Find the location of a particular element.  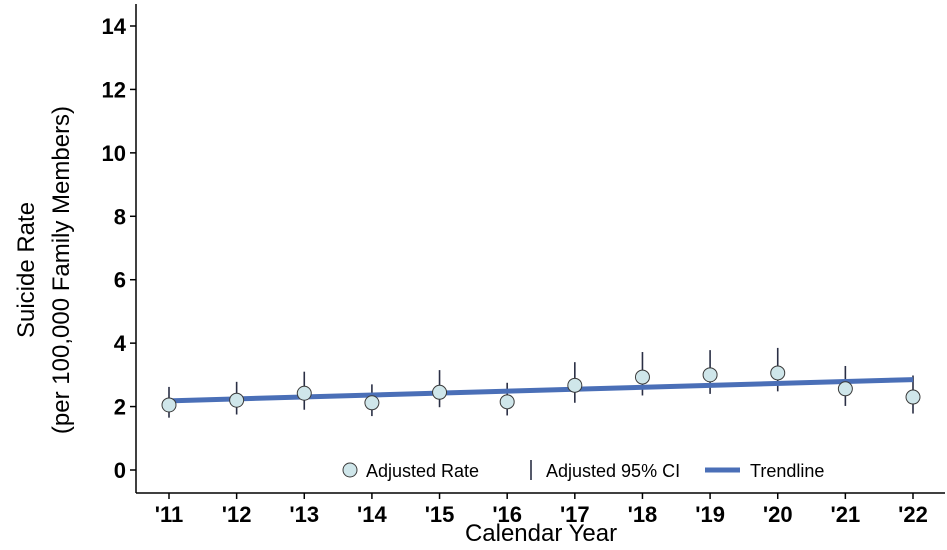

legend: Adjusted Rate Adjusted 95% CI Trendline is located at coordinates (583, 470).